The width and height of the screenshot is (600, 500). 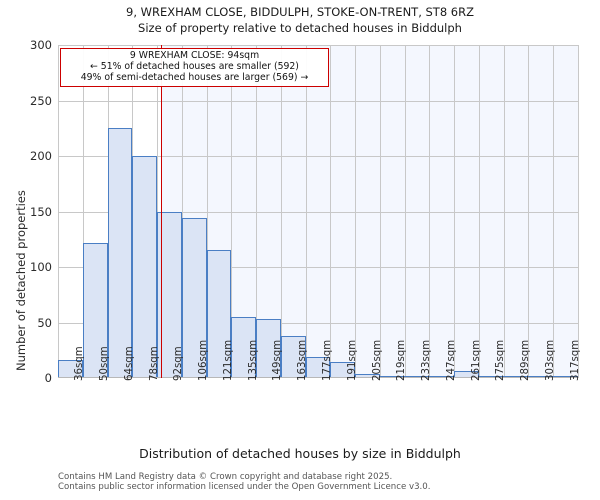 What do you see at coordinates (278, 360) in the screenshot?
I see `x-axis-tick-label: 149sqm` at bounding box center [278, 360].